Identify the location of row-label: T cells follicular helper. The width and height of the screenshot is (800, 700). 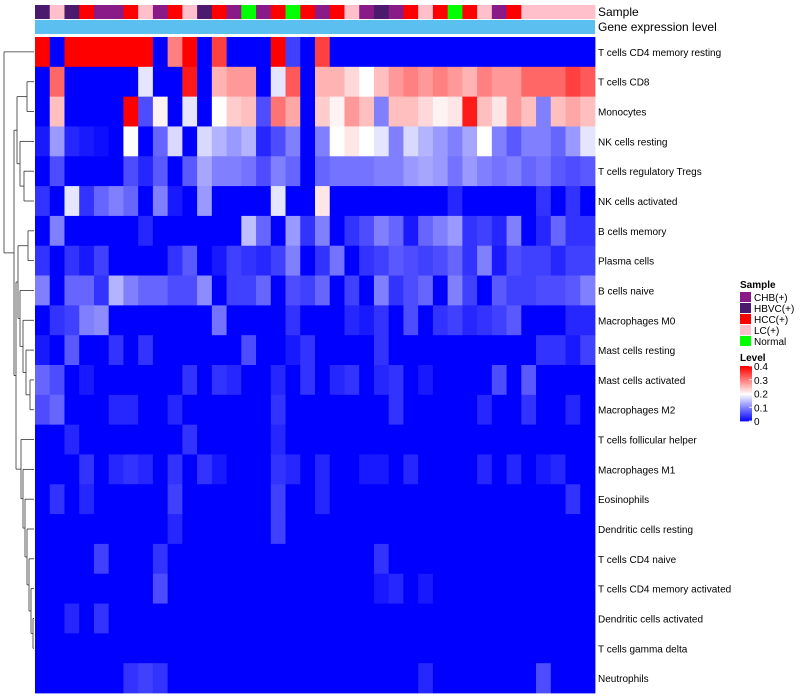
(647, 441).